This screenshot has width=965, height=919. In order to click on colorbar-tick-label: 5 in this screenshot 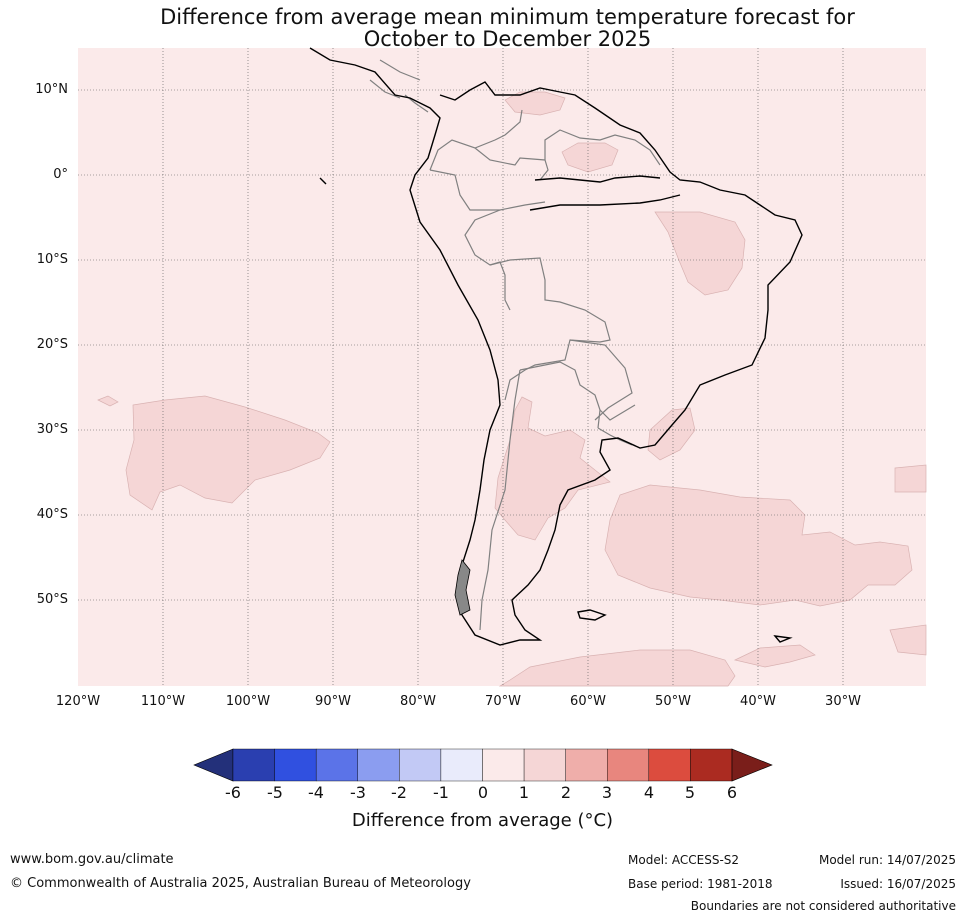, I will do `click(690, 792)`.